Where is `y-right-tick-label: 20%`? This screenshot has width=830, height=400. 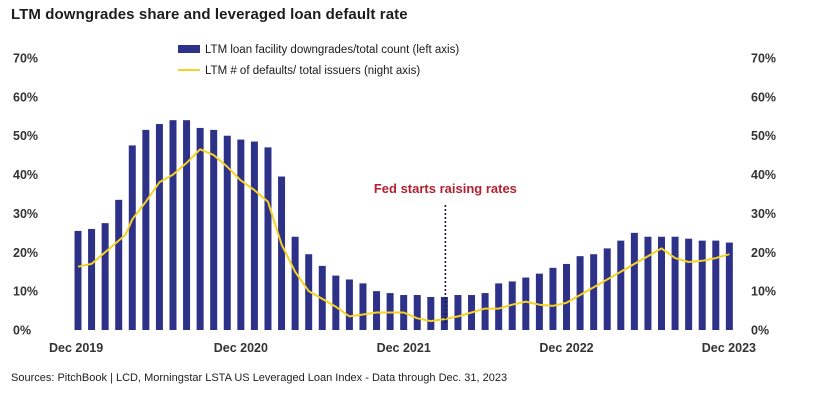
y-right-tick-label: 20% is located at coordinates (763, 253).